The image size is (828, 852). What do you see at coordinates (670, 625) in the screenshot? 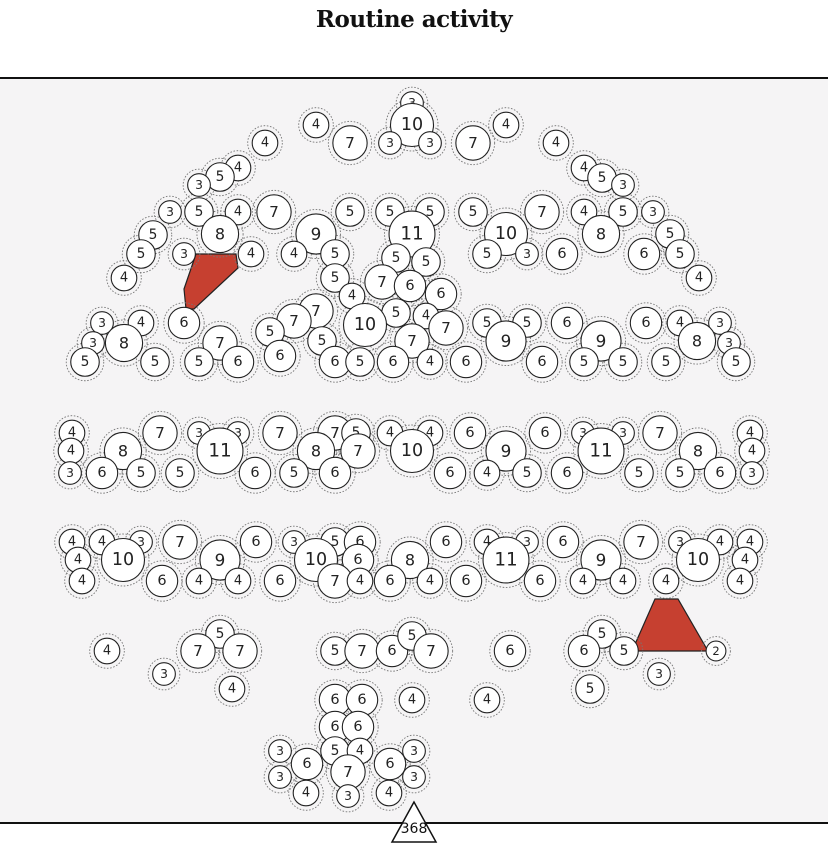
I see `highlight-wedge` at bounding box center [670, 625].